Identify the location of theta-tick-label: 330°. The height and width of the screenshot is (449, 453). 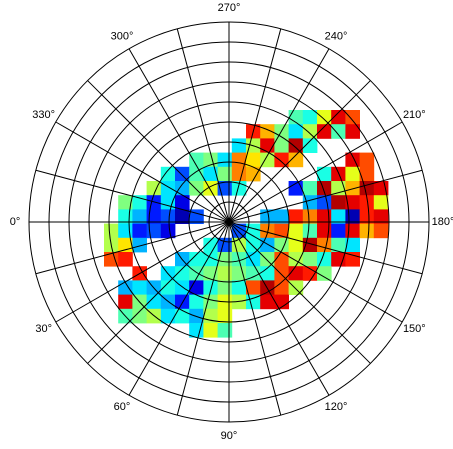
(43, 115).